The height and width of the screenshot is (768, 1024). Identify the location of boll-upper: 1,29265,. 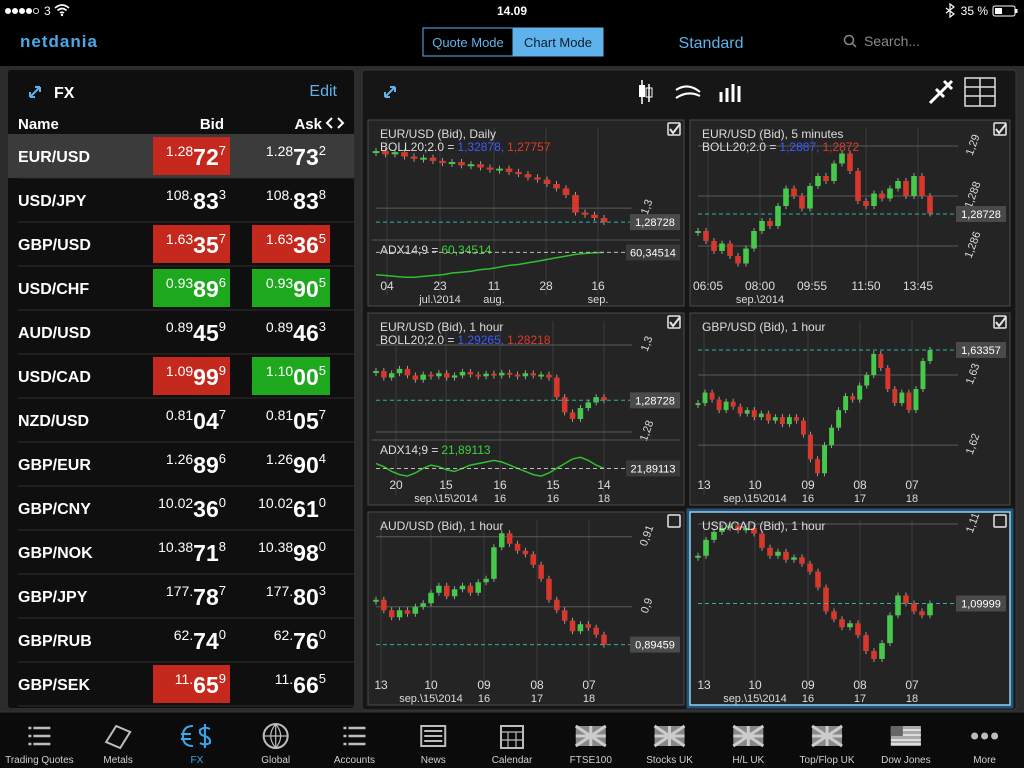
(480, 340).